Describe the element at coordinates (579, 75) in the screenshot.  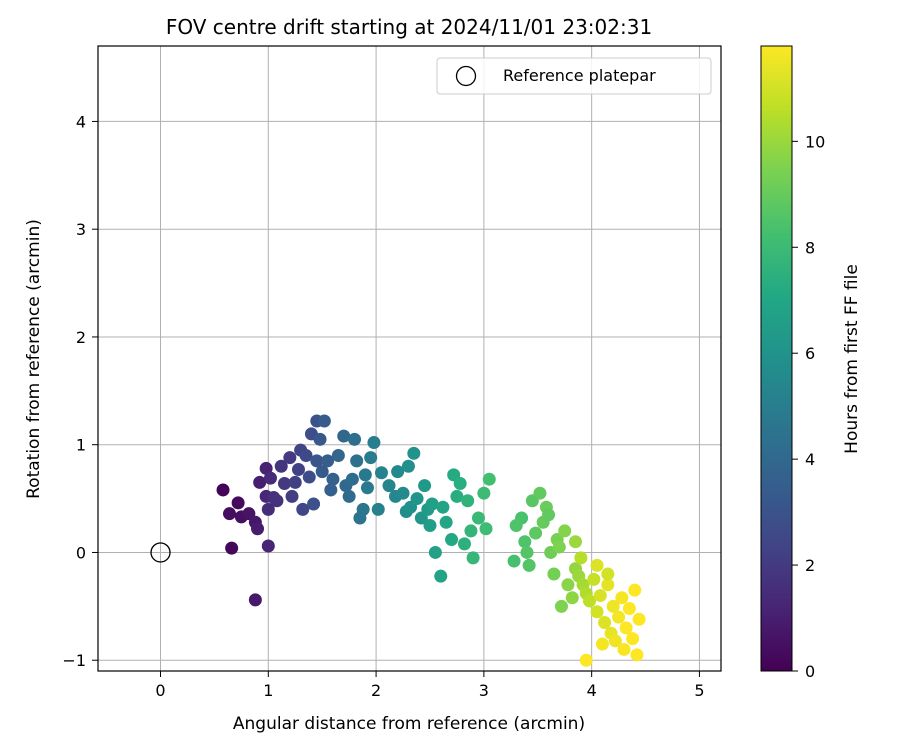
I see `legend-reference-label: Reference platepar` at that location.